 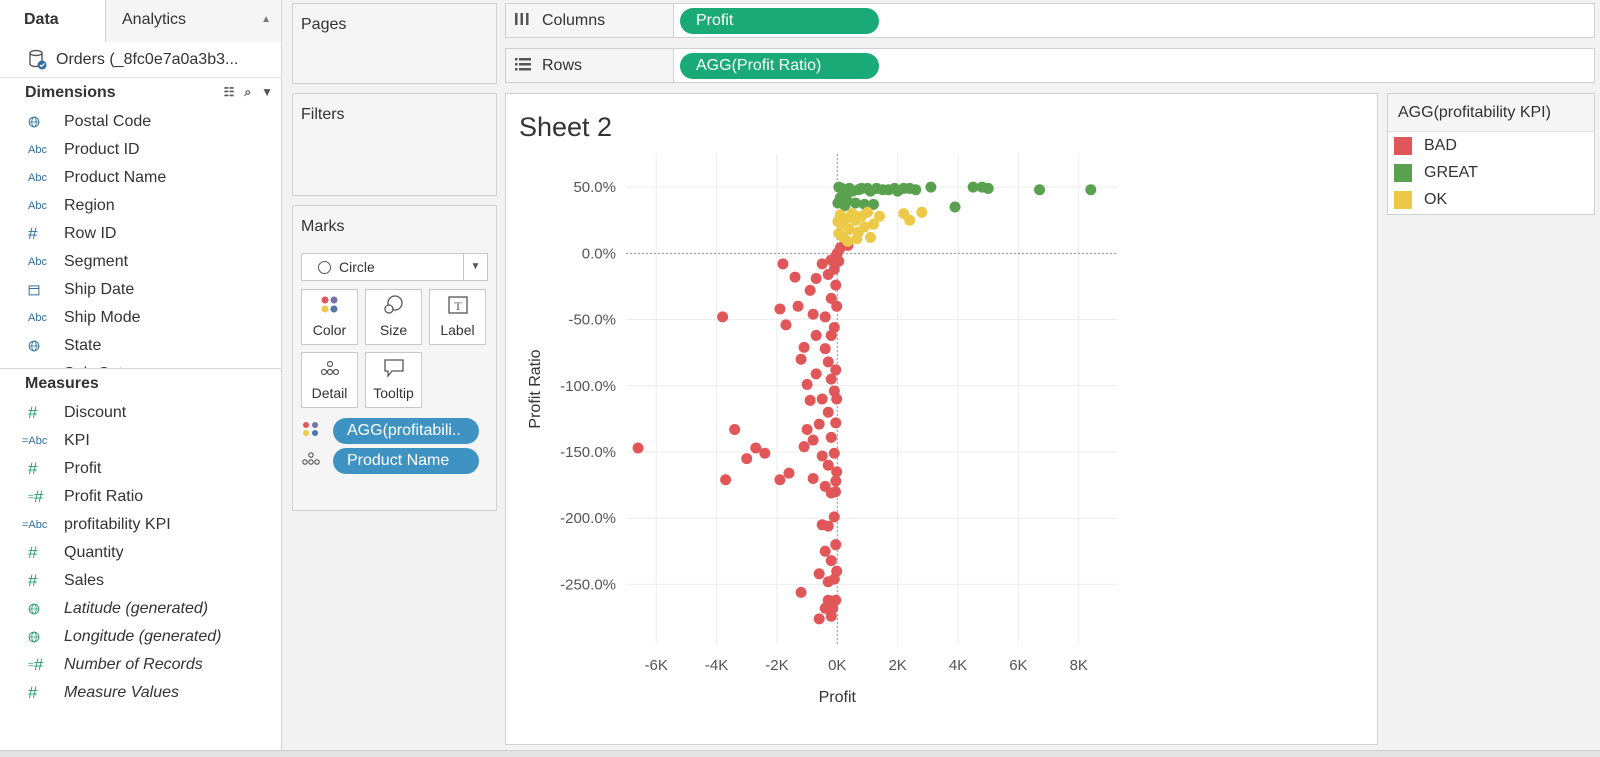 What do you see at coordinates (394, 144) in the screenshot?
I see `filters-shelf: Filters` at bounding box center [394, 144].